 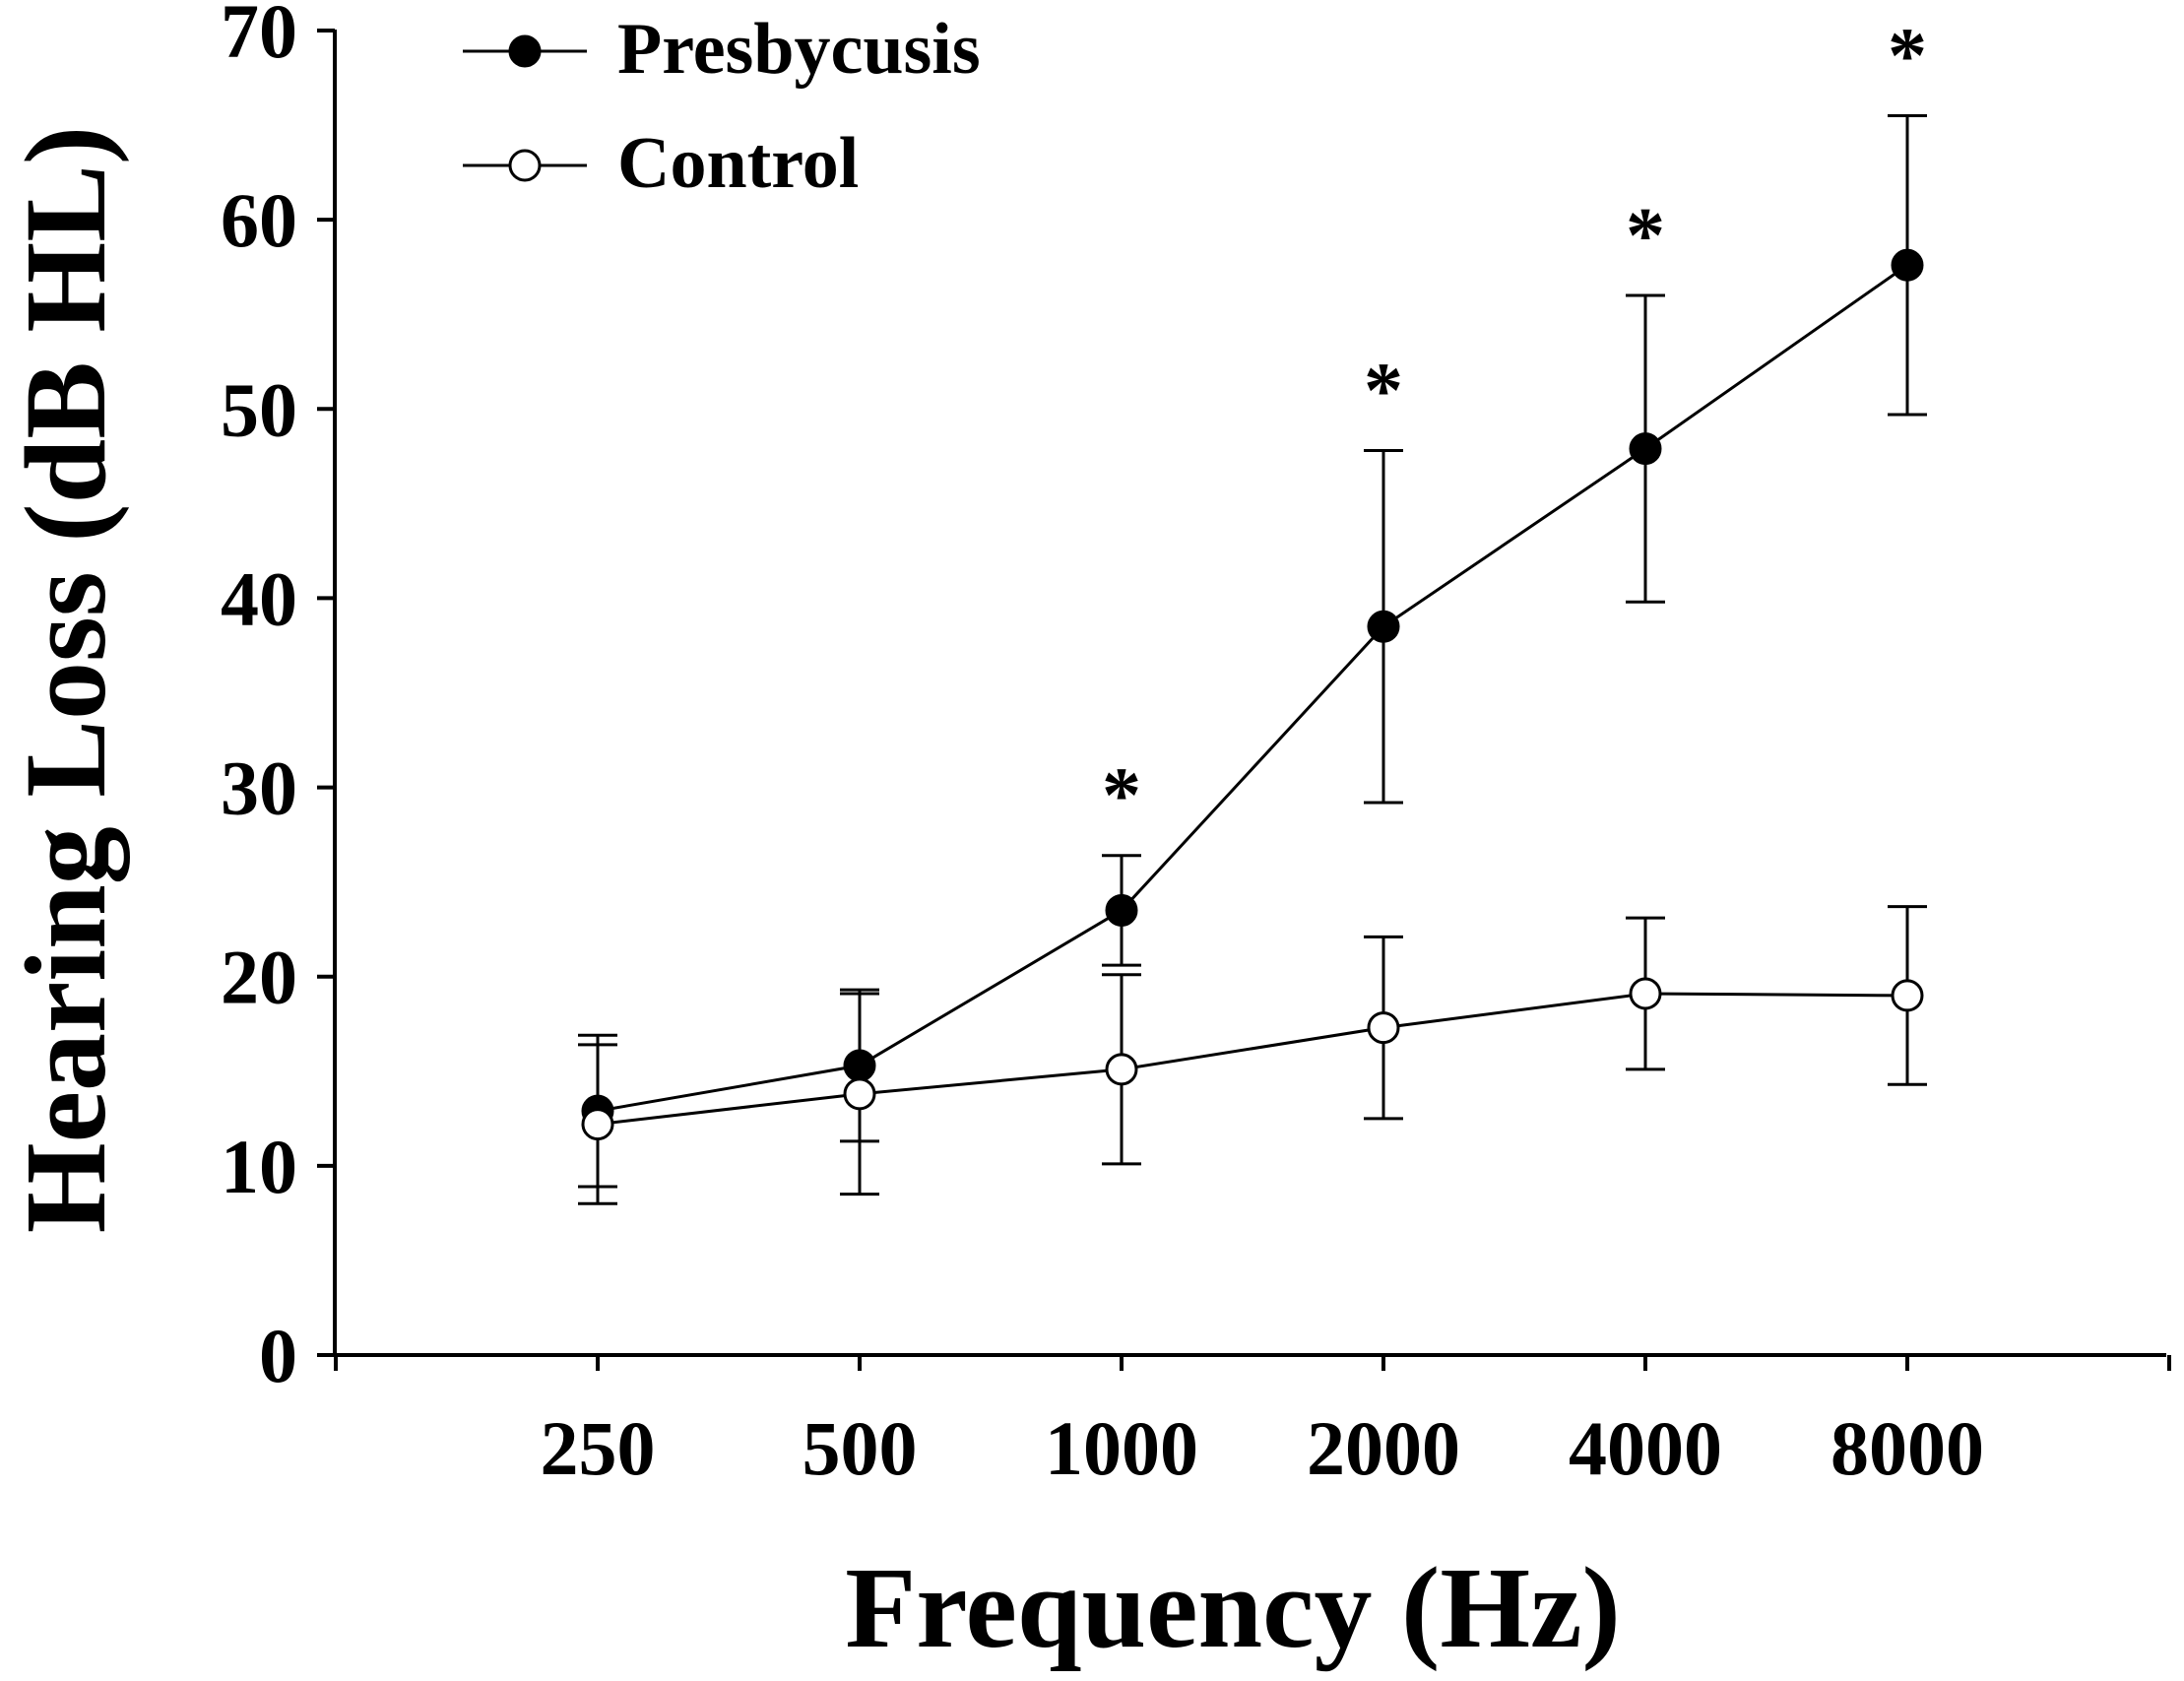 I want to click on legend-label-presbycusis: Presbycusis, so click(x=799, y=49).